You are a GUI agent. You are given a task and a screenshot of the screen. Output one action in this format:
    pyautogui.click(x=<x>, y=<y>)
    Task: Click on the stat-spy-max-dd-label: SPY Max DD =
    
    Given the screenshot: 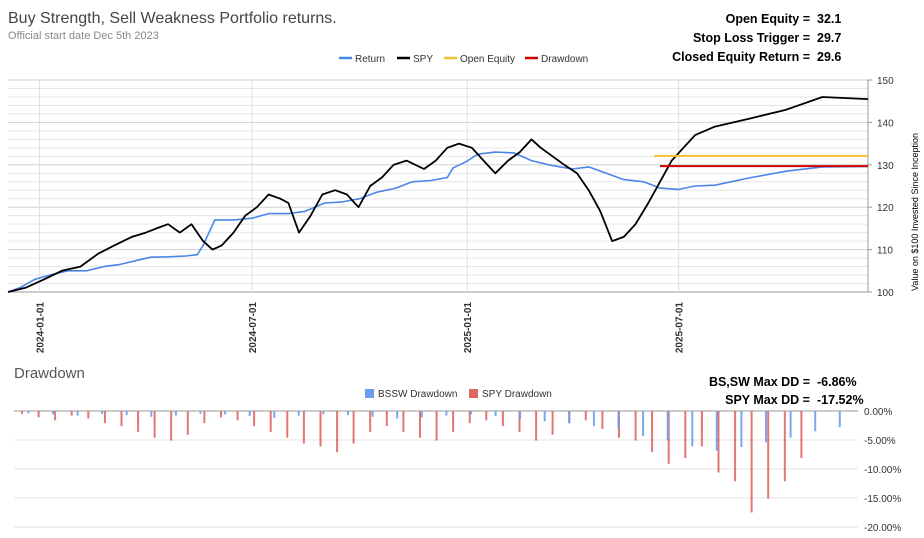 What is the action you would take?
    pyautogui.click(x=767, y=400)
    